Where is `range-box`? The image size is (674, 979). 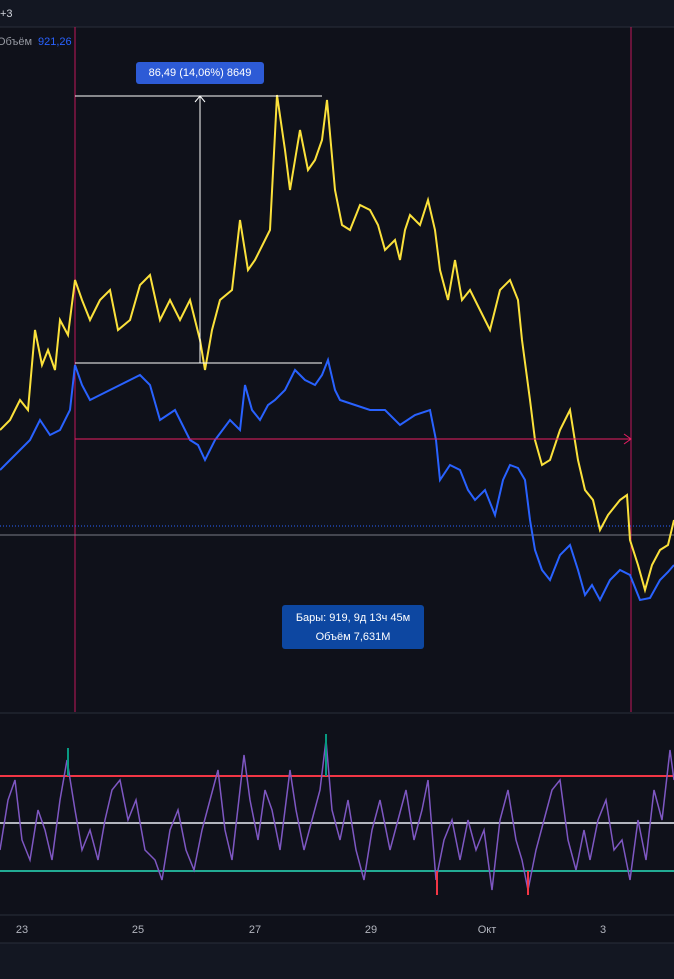
range-box is located at coordinates (353, 627).